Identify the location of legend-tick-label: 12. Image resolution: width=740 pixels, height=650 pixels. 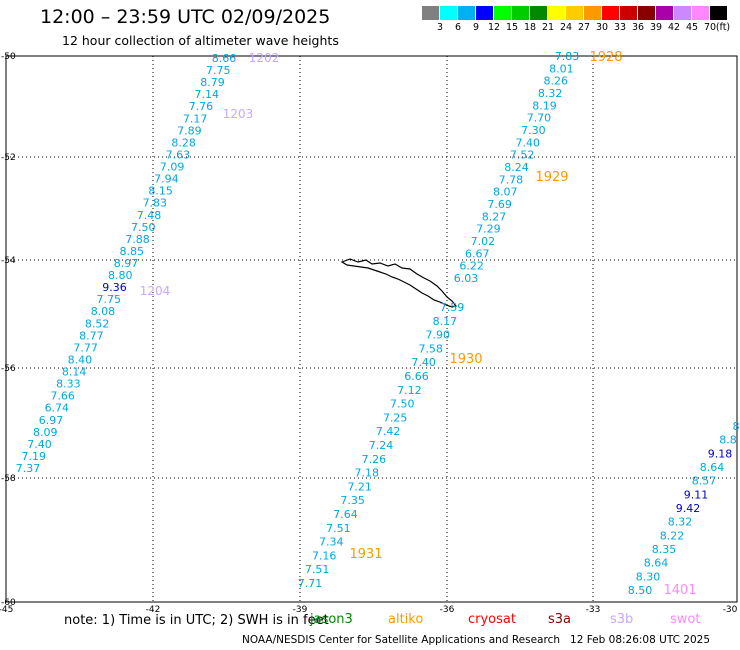
(494, 27).